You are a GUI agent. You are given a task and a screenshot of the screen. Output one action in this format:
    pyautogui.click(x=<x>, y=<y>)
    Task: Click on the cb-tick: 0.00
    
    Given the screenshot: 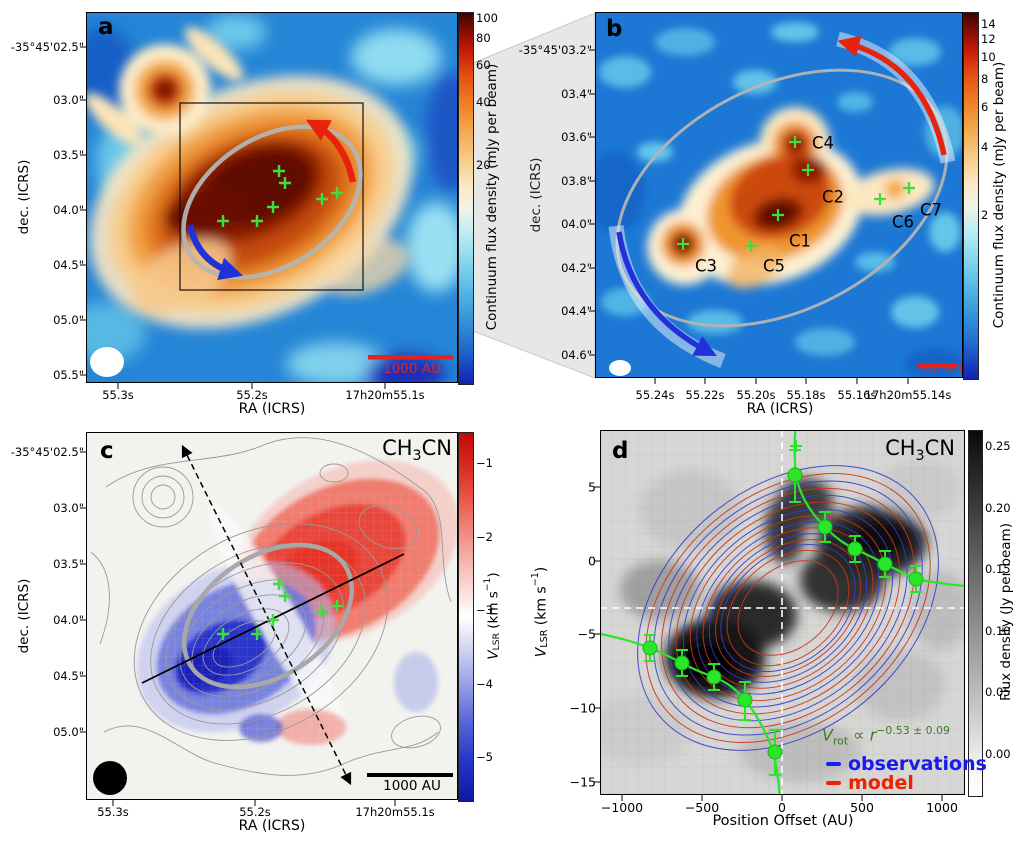 What is the action you would take?
    pyautogui.click(x=998, y=754)
    